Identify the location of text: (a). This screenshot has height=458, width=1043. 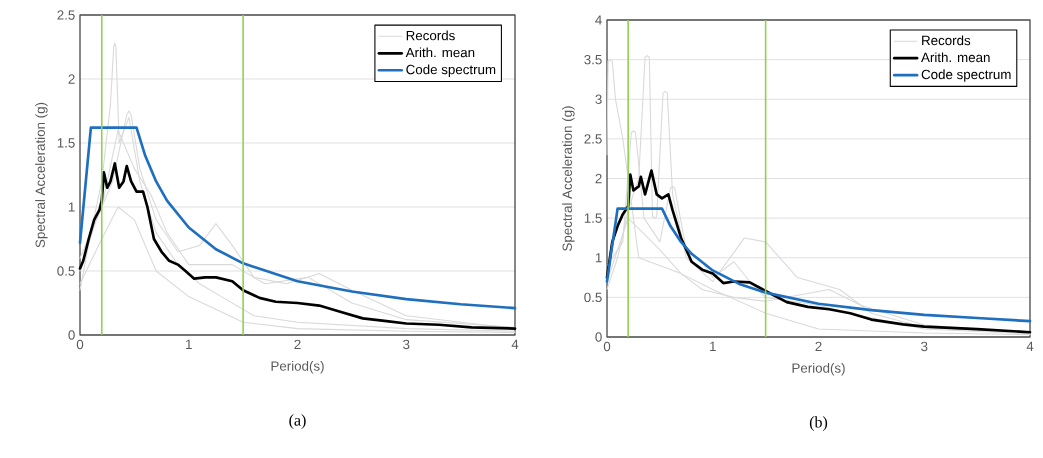
(297, 421).